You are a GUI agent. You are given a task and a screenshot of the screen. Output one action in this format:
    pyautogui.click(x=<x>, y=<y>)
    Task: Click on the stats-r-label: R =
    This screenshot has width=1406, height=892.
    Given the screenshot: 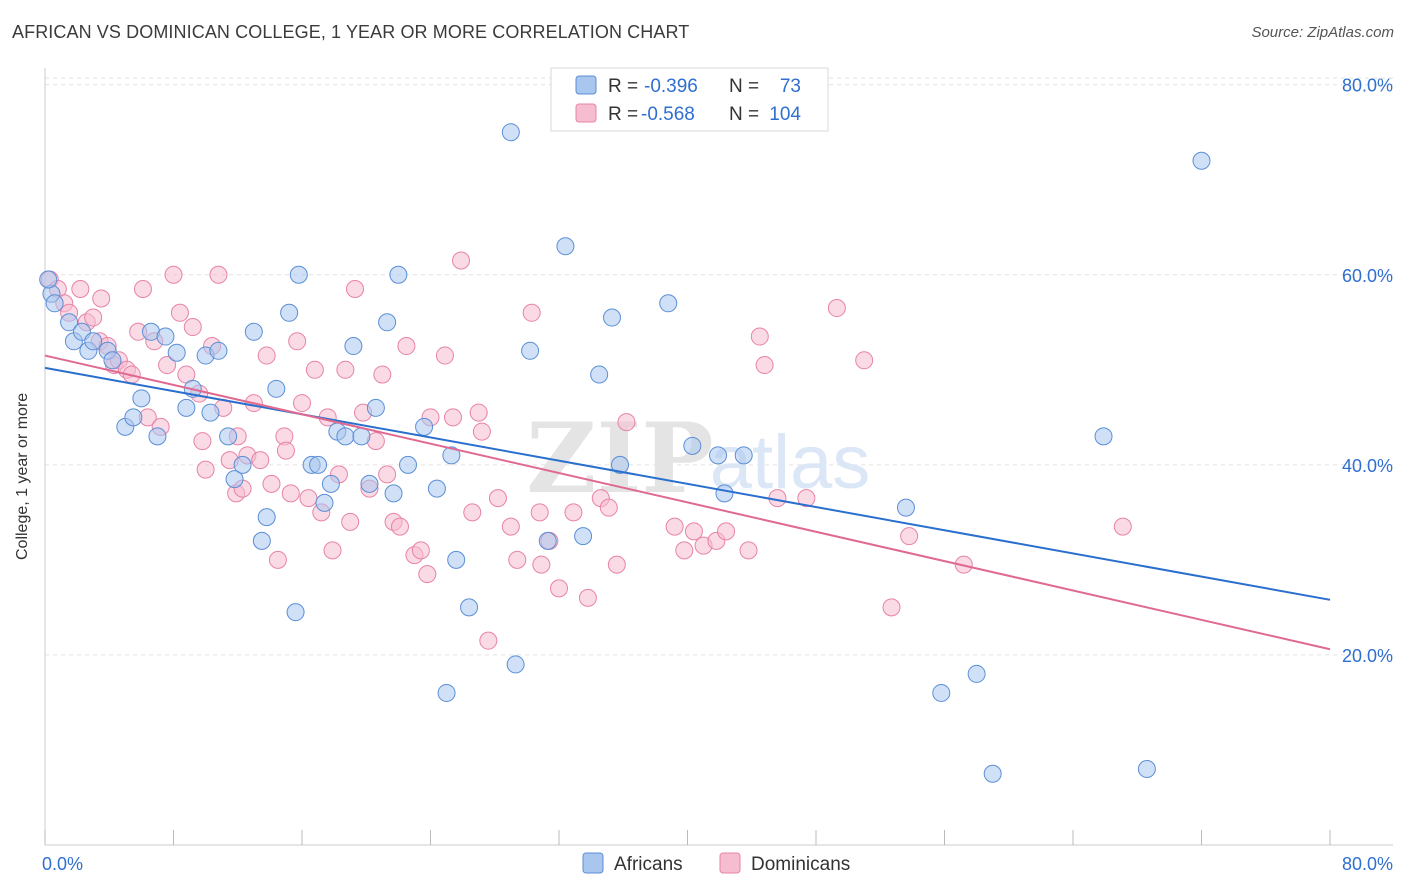 What is the action you would take?
    pyautogui.click(x=623, y=86)
    